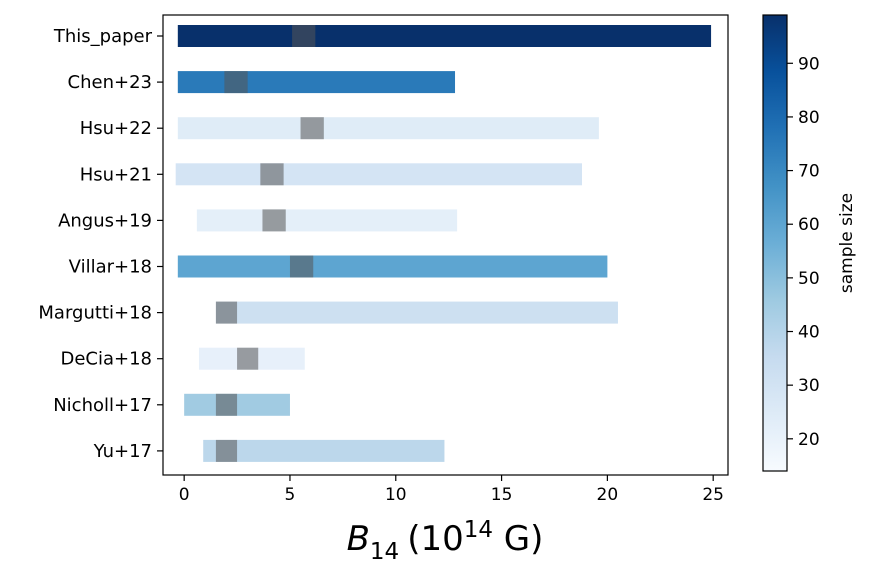 The width and height of the screenshot is (873, 579). What do you see at coordinates (102, 405) in the screenshot?
I see `y-tick-label-nicholl-17: Nicholl+17` at bounding box center [102, 405].